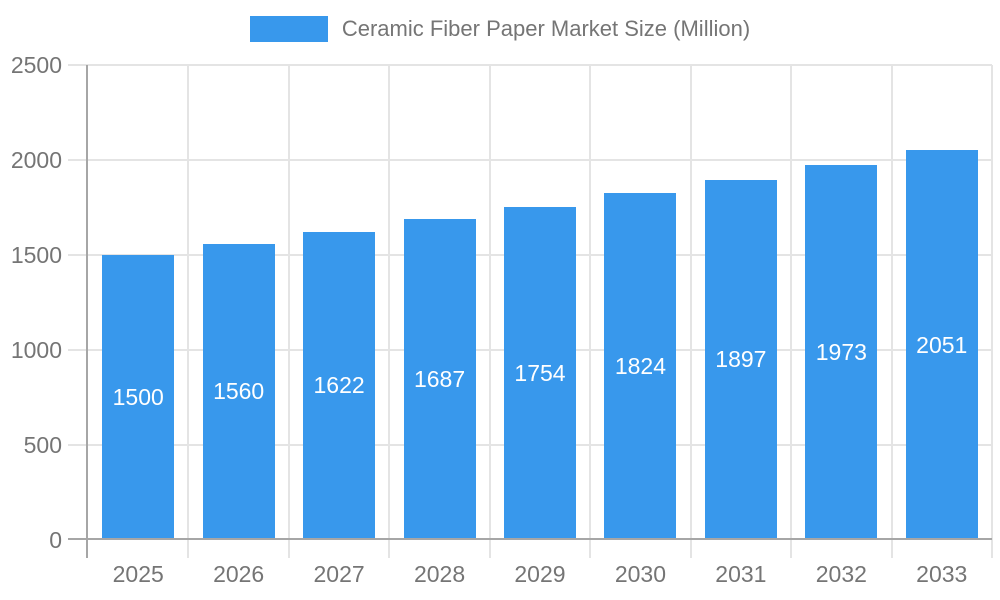  Describe the element at coordinates (239, 574) in the screenshot. I see `x-tick-label-2026: 2026` at that location.